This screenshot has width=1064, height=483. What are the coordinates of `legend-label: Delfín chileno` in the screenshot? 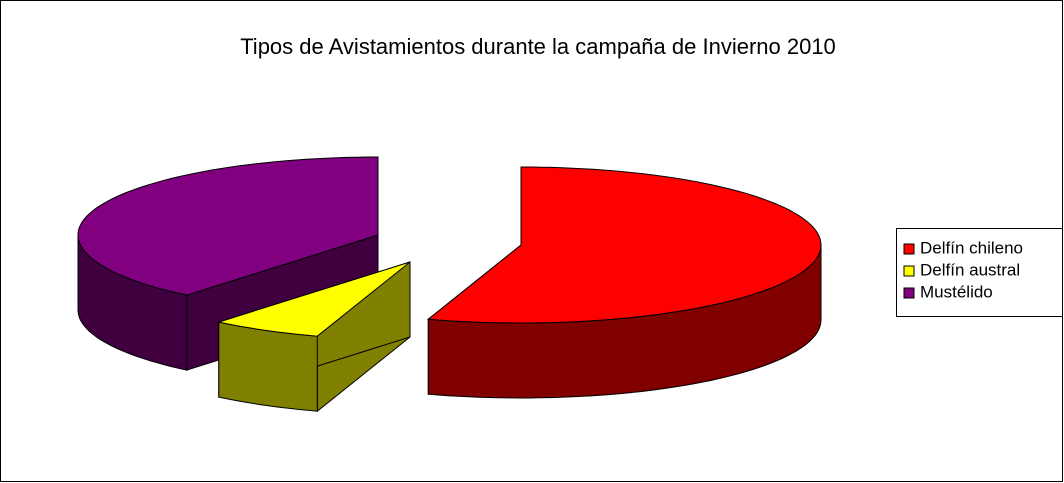 It's located at (971, 247).